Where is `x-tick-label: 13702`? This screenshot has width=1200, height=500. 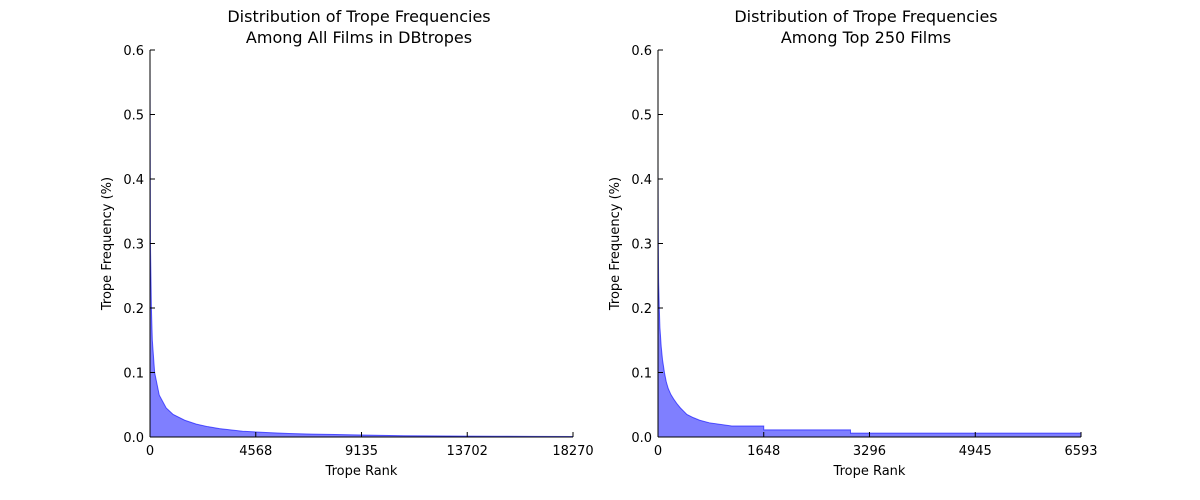
x-tick-label: 13702 is located at coordinates (467, 451).